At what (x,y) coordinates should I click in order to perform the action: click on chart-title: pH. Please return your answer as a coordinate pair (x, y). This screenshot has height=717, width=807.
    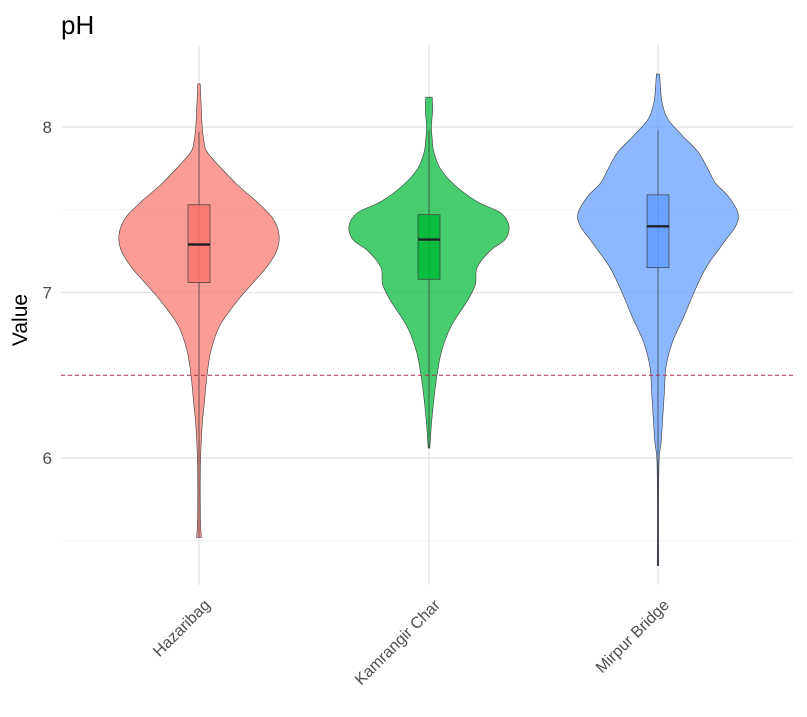
    Looking at the image, I should click on (77, 25).